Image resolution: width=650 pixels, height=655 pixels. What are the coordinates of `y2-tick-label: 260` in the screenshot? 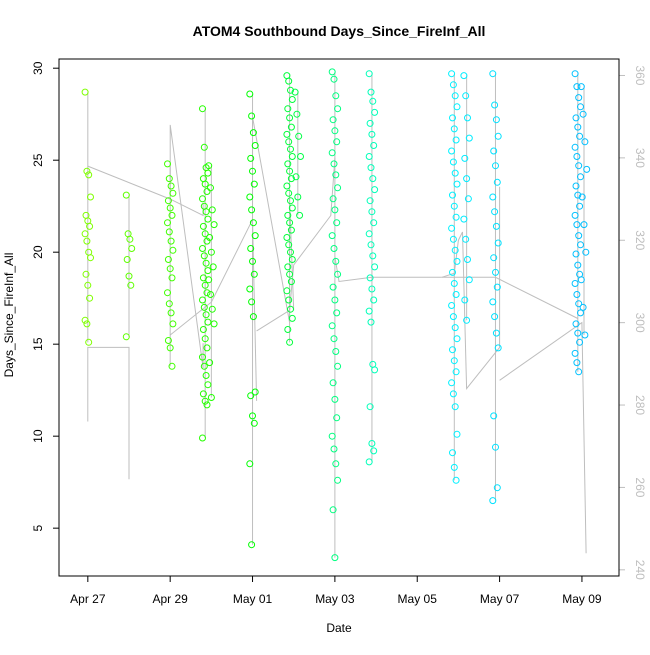 It's located at (640, 487).